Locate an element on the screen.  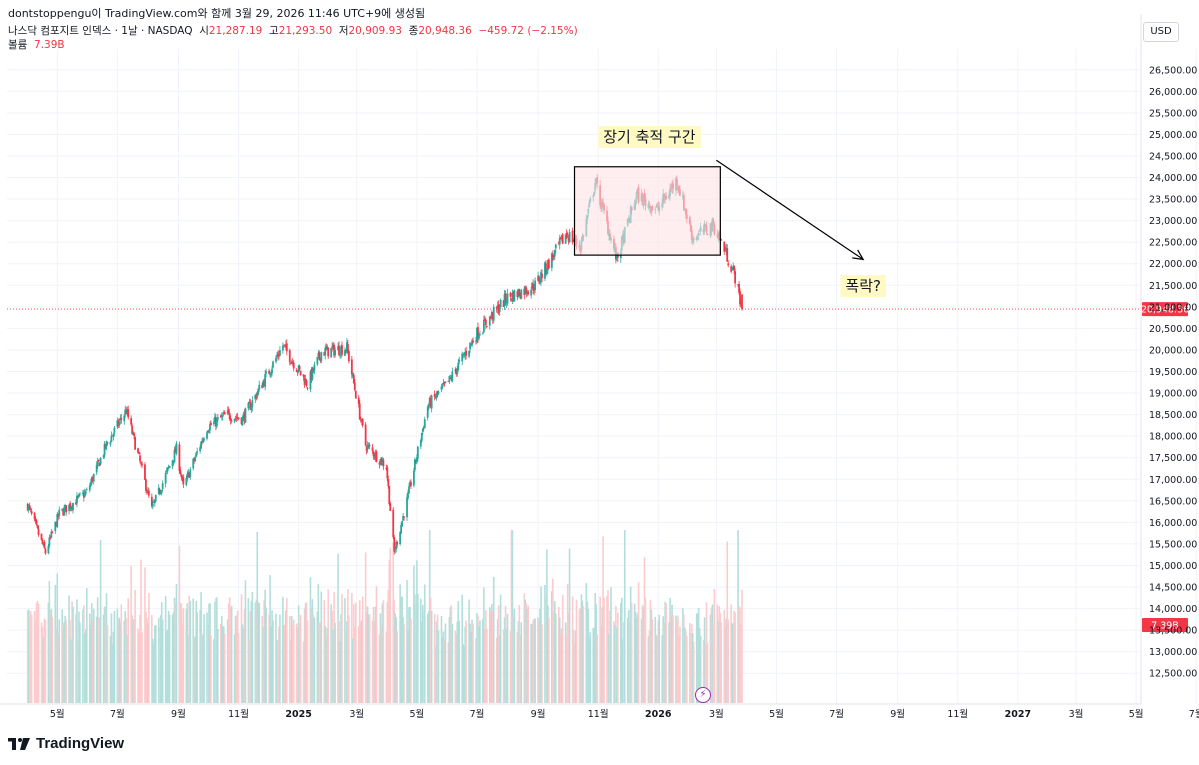
lightning-icon: ⚡ is located at coordinates (703, 695).